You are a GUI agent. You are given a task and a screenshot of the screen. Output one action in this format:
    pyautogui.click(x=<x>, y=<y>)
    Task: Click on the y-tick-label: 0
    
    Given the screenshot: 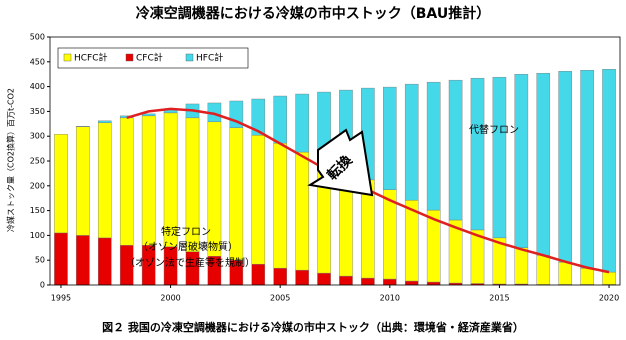 What is the action you would take?
    pyautogui.click(x=42, y=285)
    